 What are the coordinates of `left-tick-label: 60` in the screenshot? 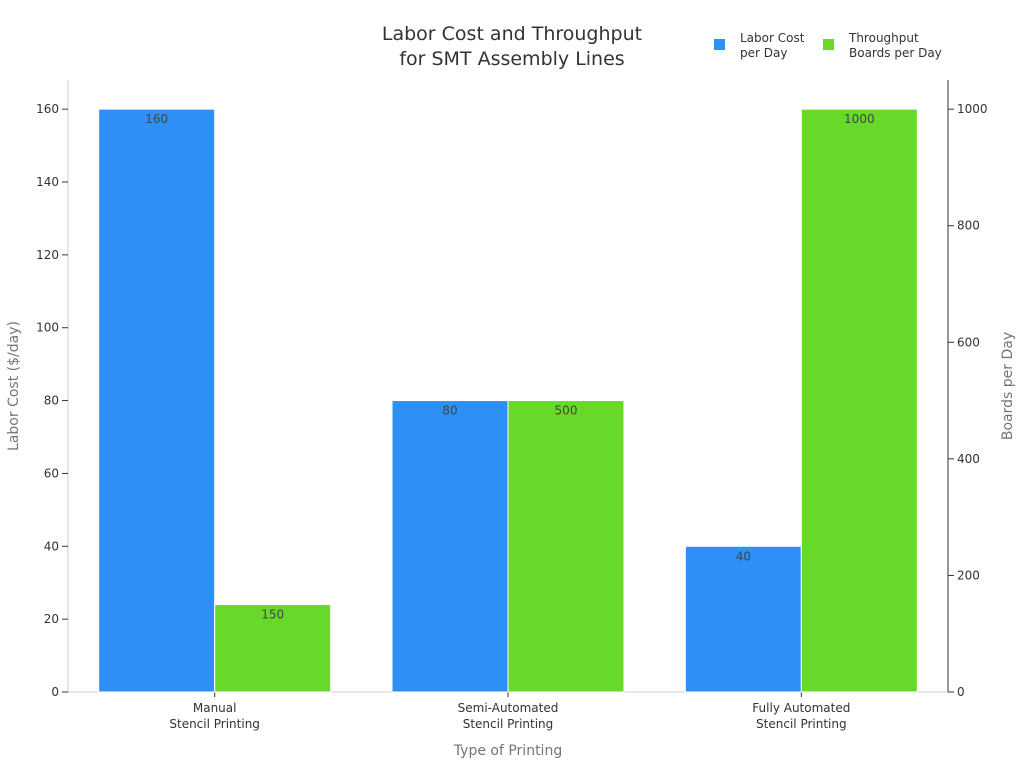 It's located at (51, 473).